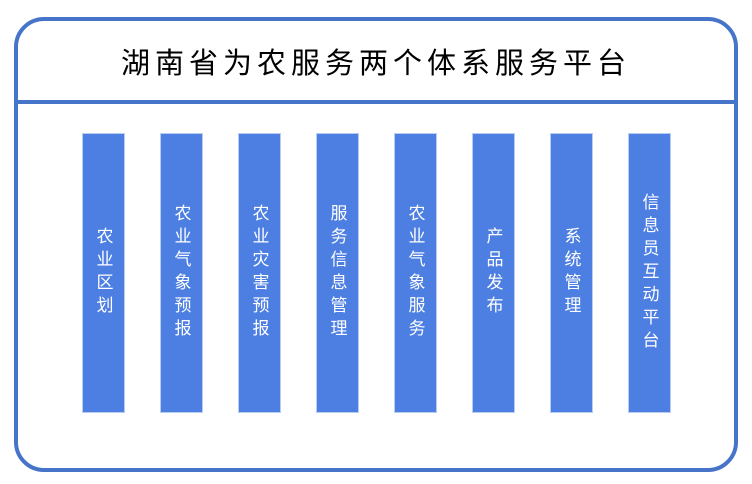 The width and height of the screenshot is (752, 484). I want to click on module-bar-product-release: 产品发布, so click(493, 273).